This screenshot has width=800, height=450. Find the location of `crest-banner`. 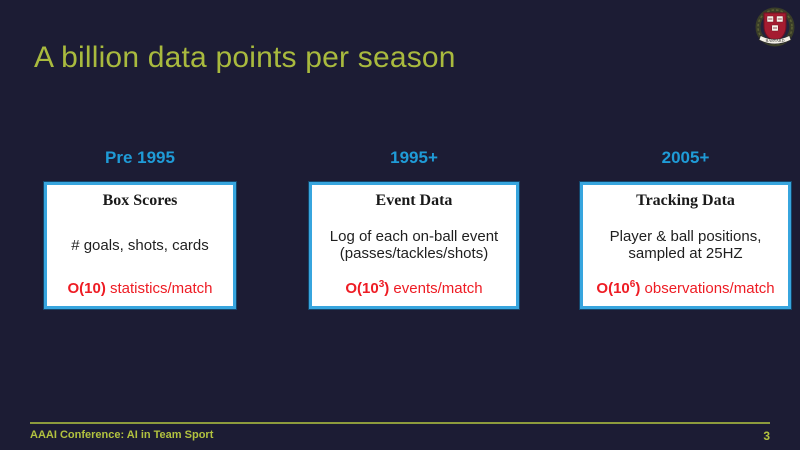

crest-banner is located at coordinates (775, 40).